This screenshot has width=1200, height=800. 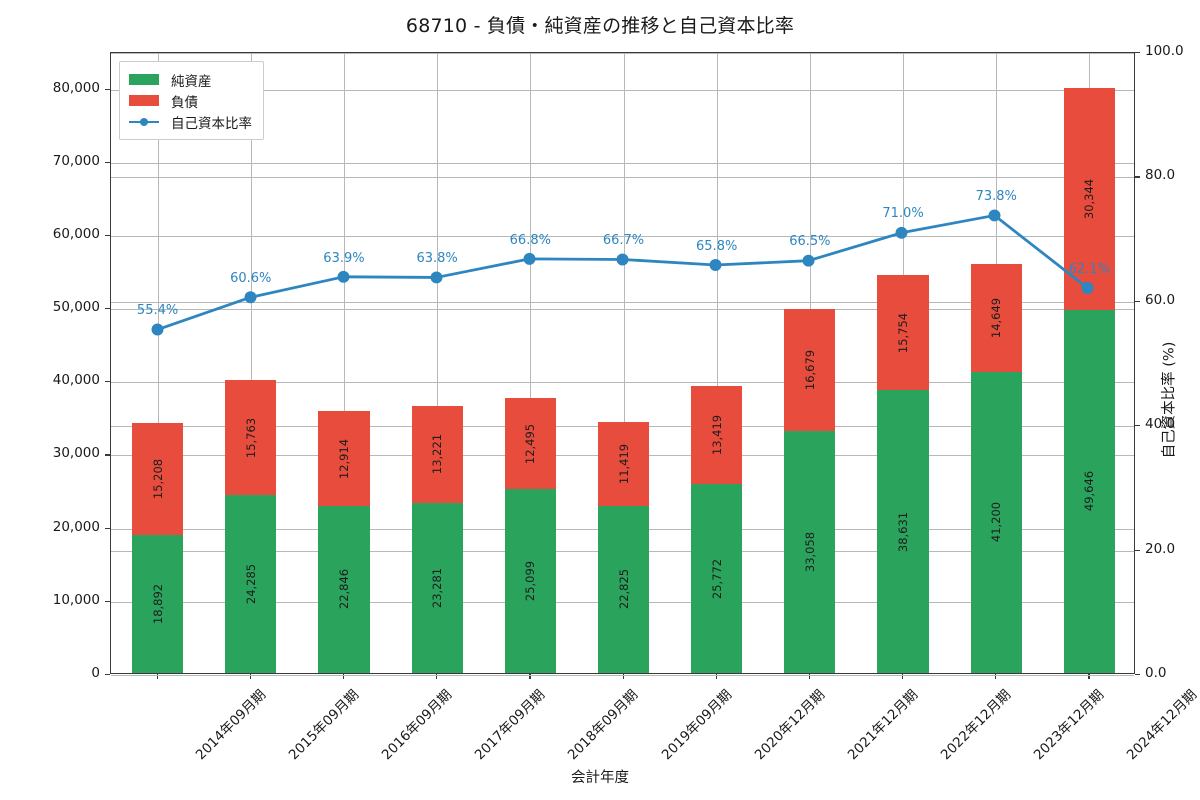 I want to click on y-axis-tick-label-right: 0.0, so click(x=1156, y=673).